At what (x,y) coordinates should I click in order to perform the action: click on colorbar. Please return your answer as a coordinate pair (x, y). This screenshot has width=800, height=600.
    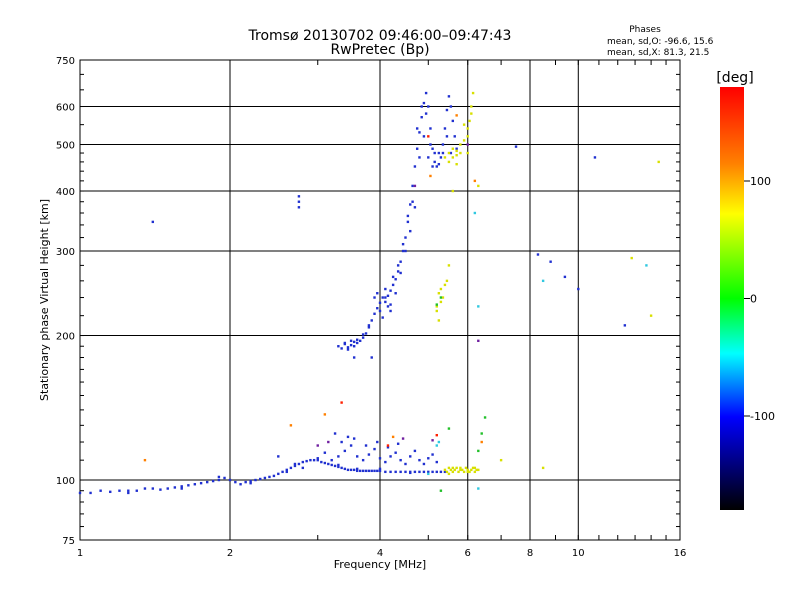
    Looking at the image, I should click on (732, 298).